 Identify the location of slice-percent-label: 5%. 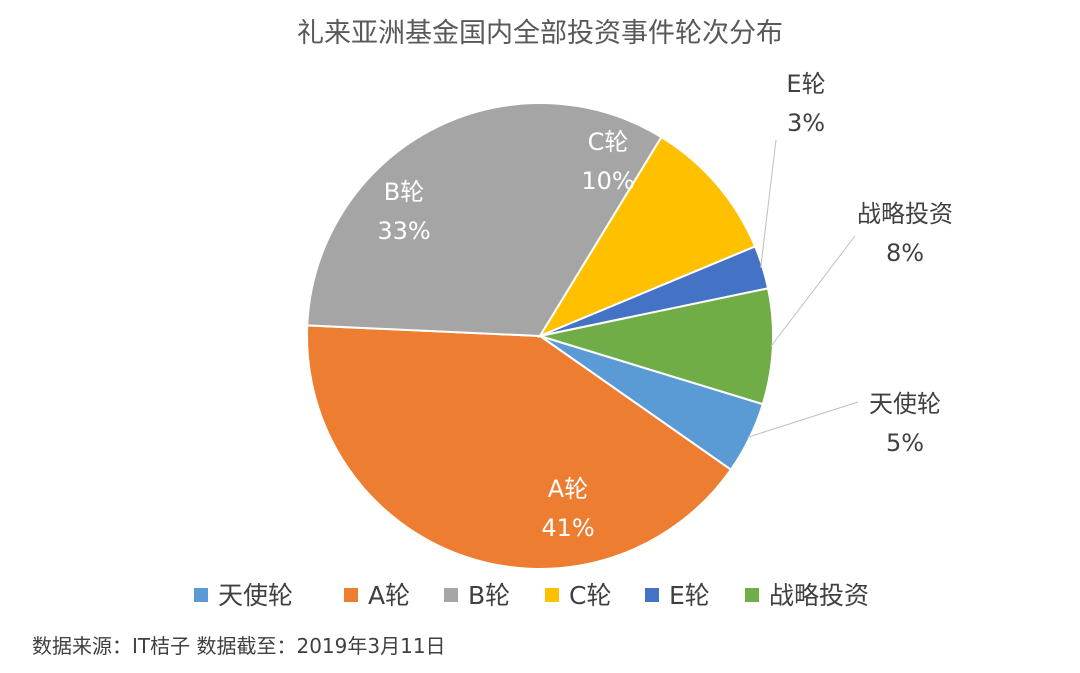
(905, 443).